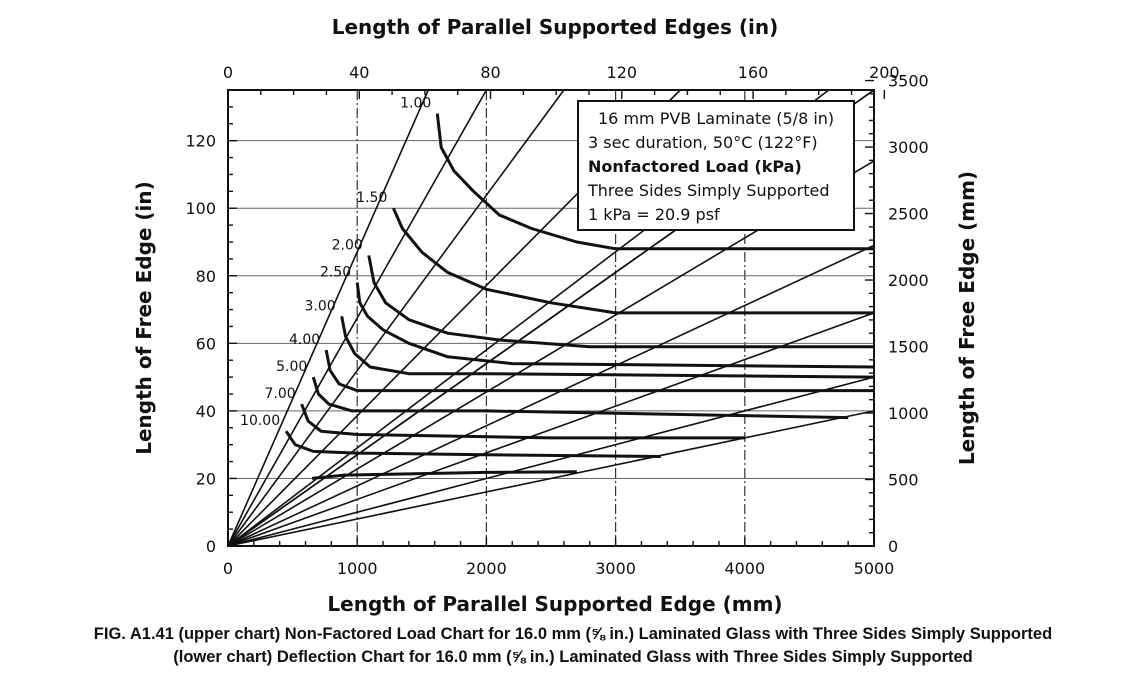  I want to click on y-tick-label-mm: 3500, so click(908, 81).